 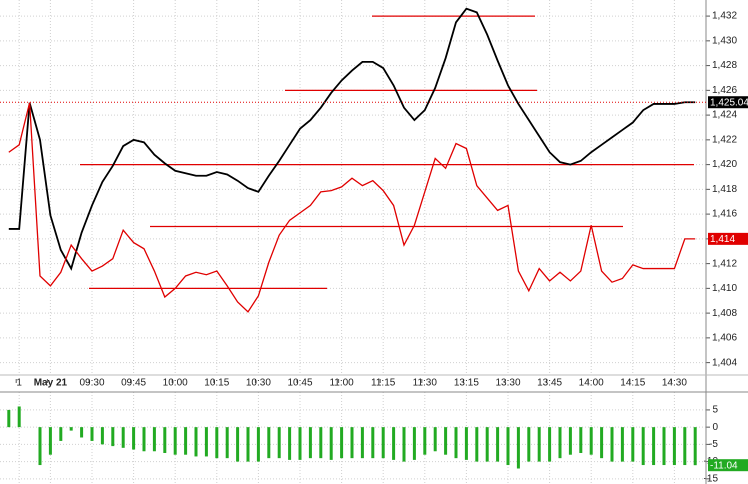 I want to click on x-tick-label: 1, so click(x=19, y=383).